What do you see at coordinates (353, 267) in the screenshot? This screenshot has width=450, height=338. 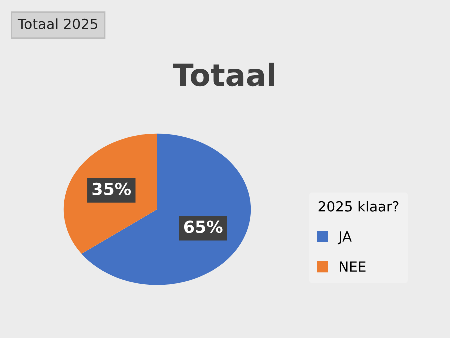 I see `legend-label: NEE` at bounding box center [353, 267].